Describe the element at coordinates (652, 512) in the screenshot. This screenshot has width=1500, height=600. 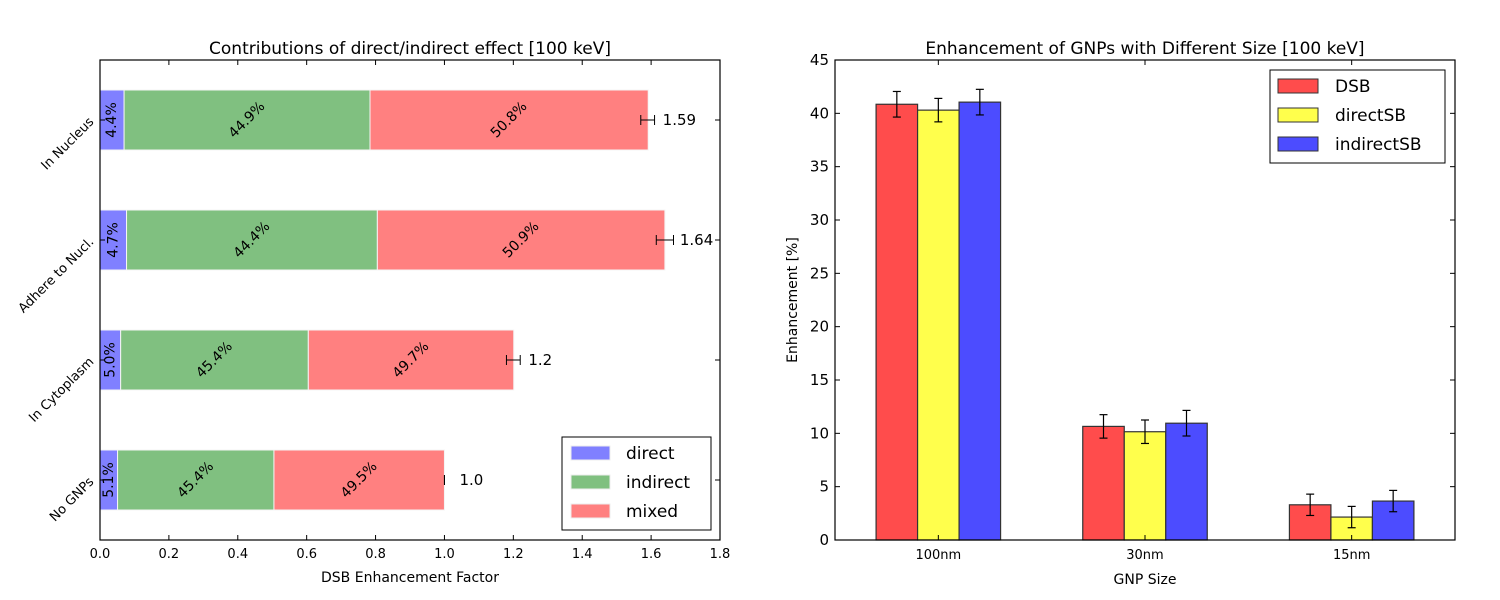
I see `legend-label-mixed: mixed` at that location.